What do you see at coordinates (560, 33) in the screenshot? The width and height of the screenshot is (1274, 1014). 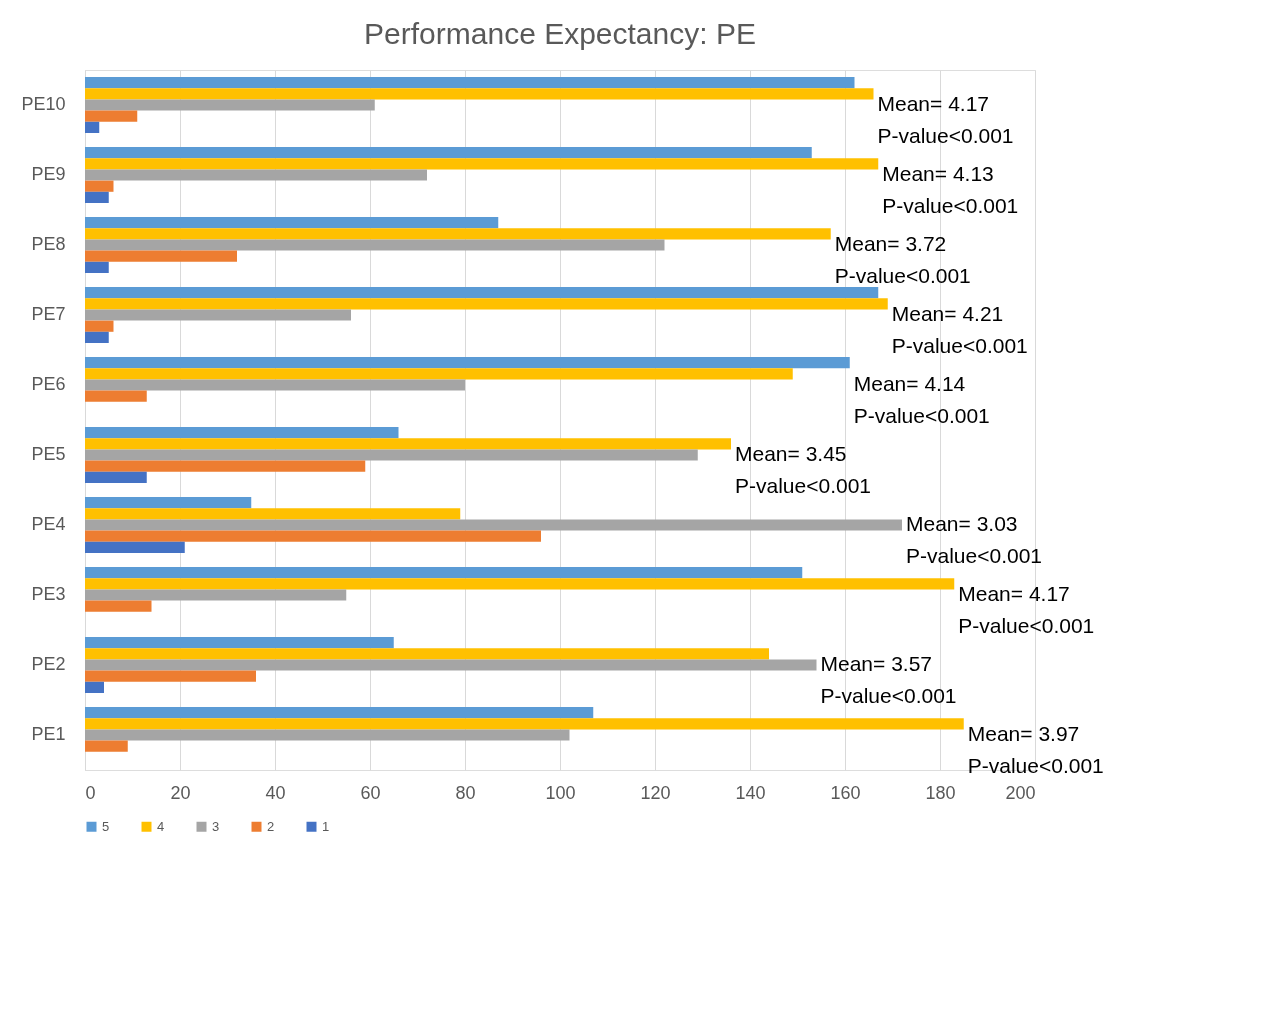 I see `chart-title: Performance Expectancy: PE` at bounding box center [560, 33].